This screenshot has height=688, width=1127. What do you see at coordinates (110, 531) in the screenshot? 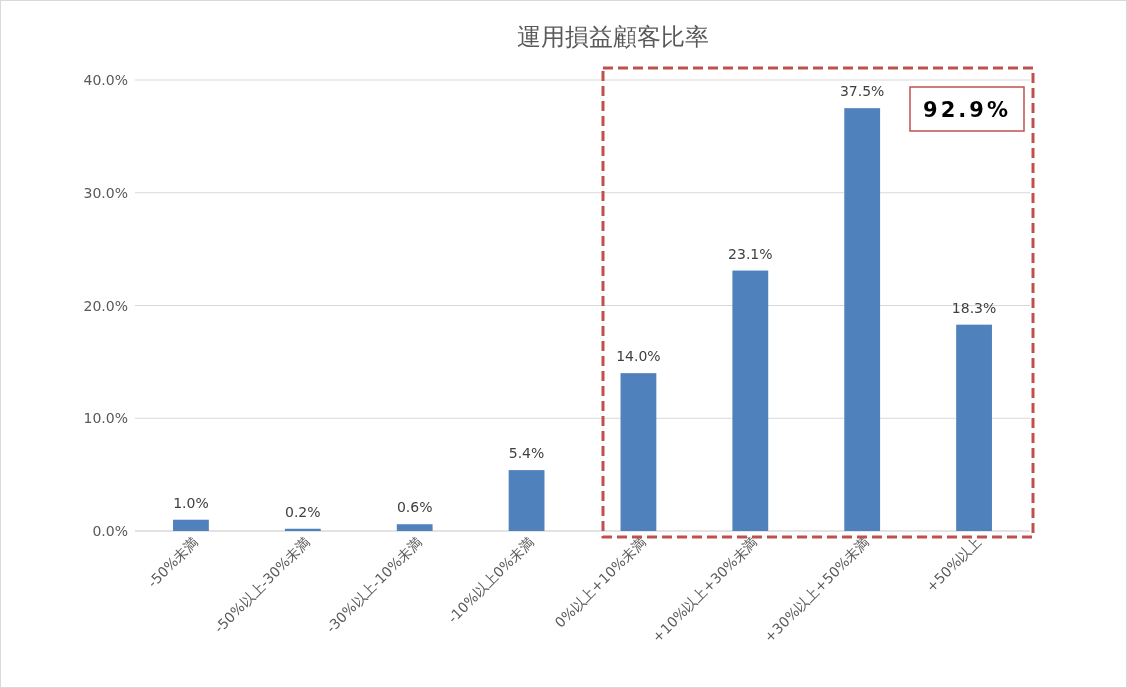
I see `y-tick-label: 0.0%` at bounding box center [110, 531].